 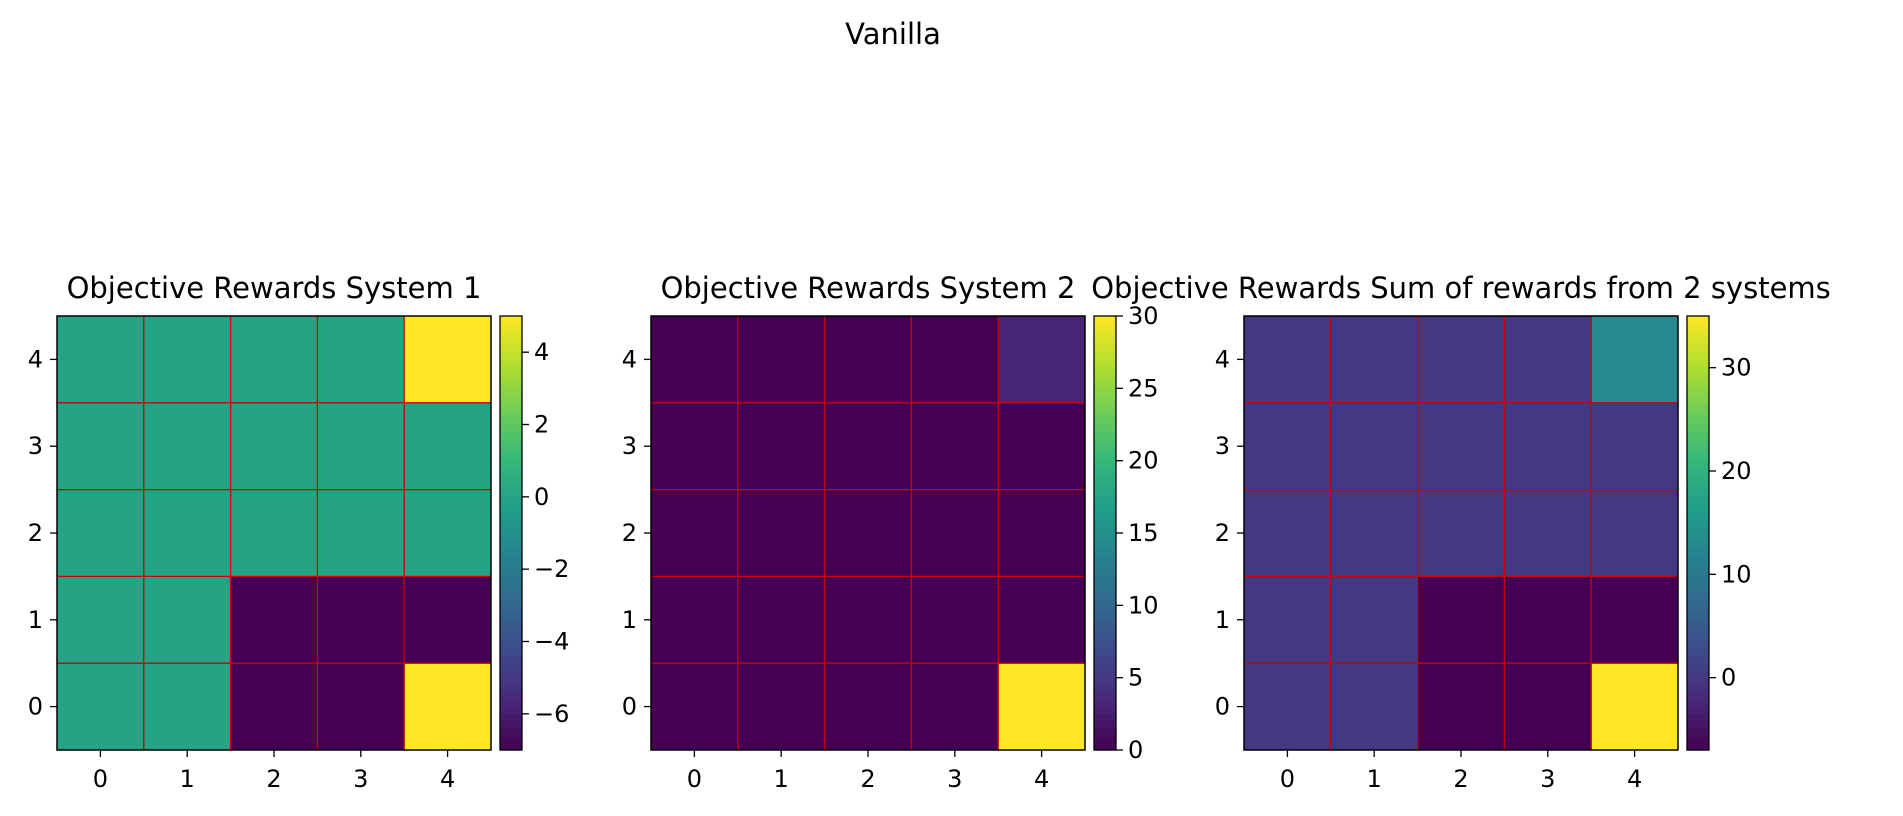 What do you see at coordinates (274, 288) in the screenshot?
I see `heatmap-title: Objective Rewards System 1` at bounding box center [274, 288].